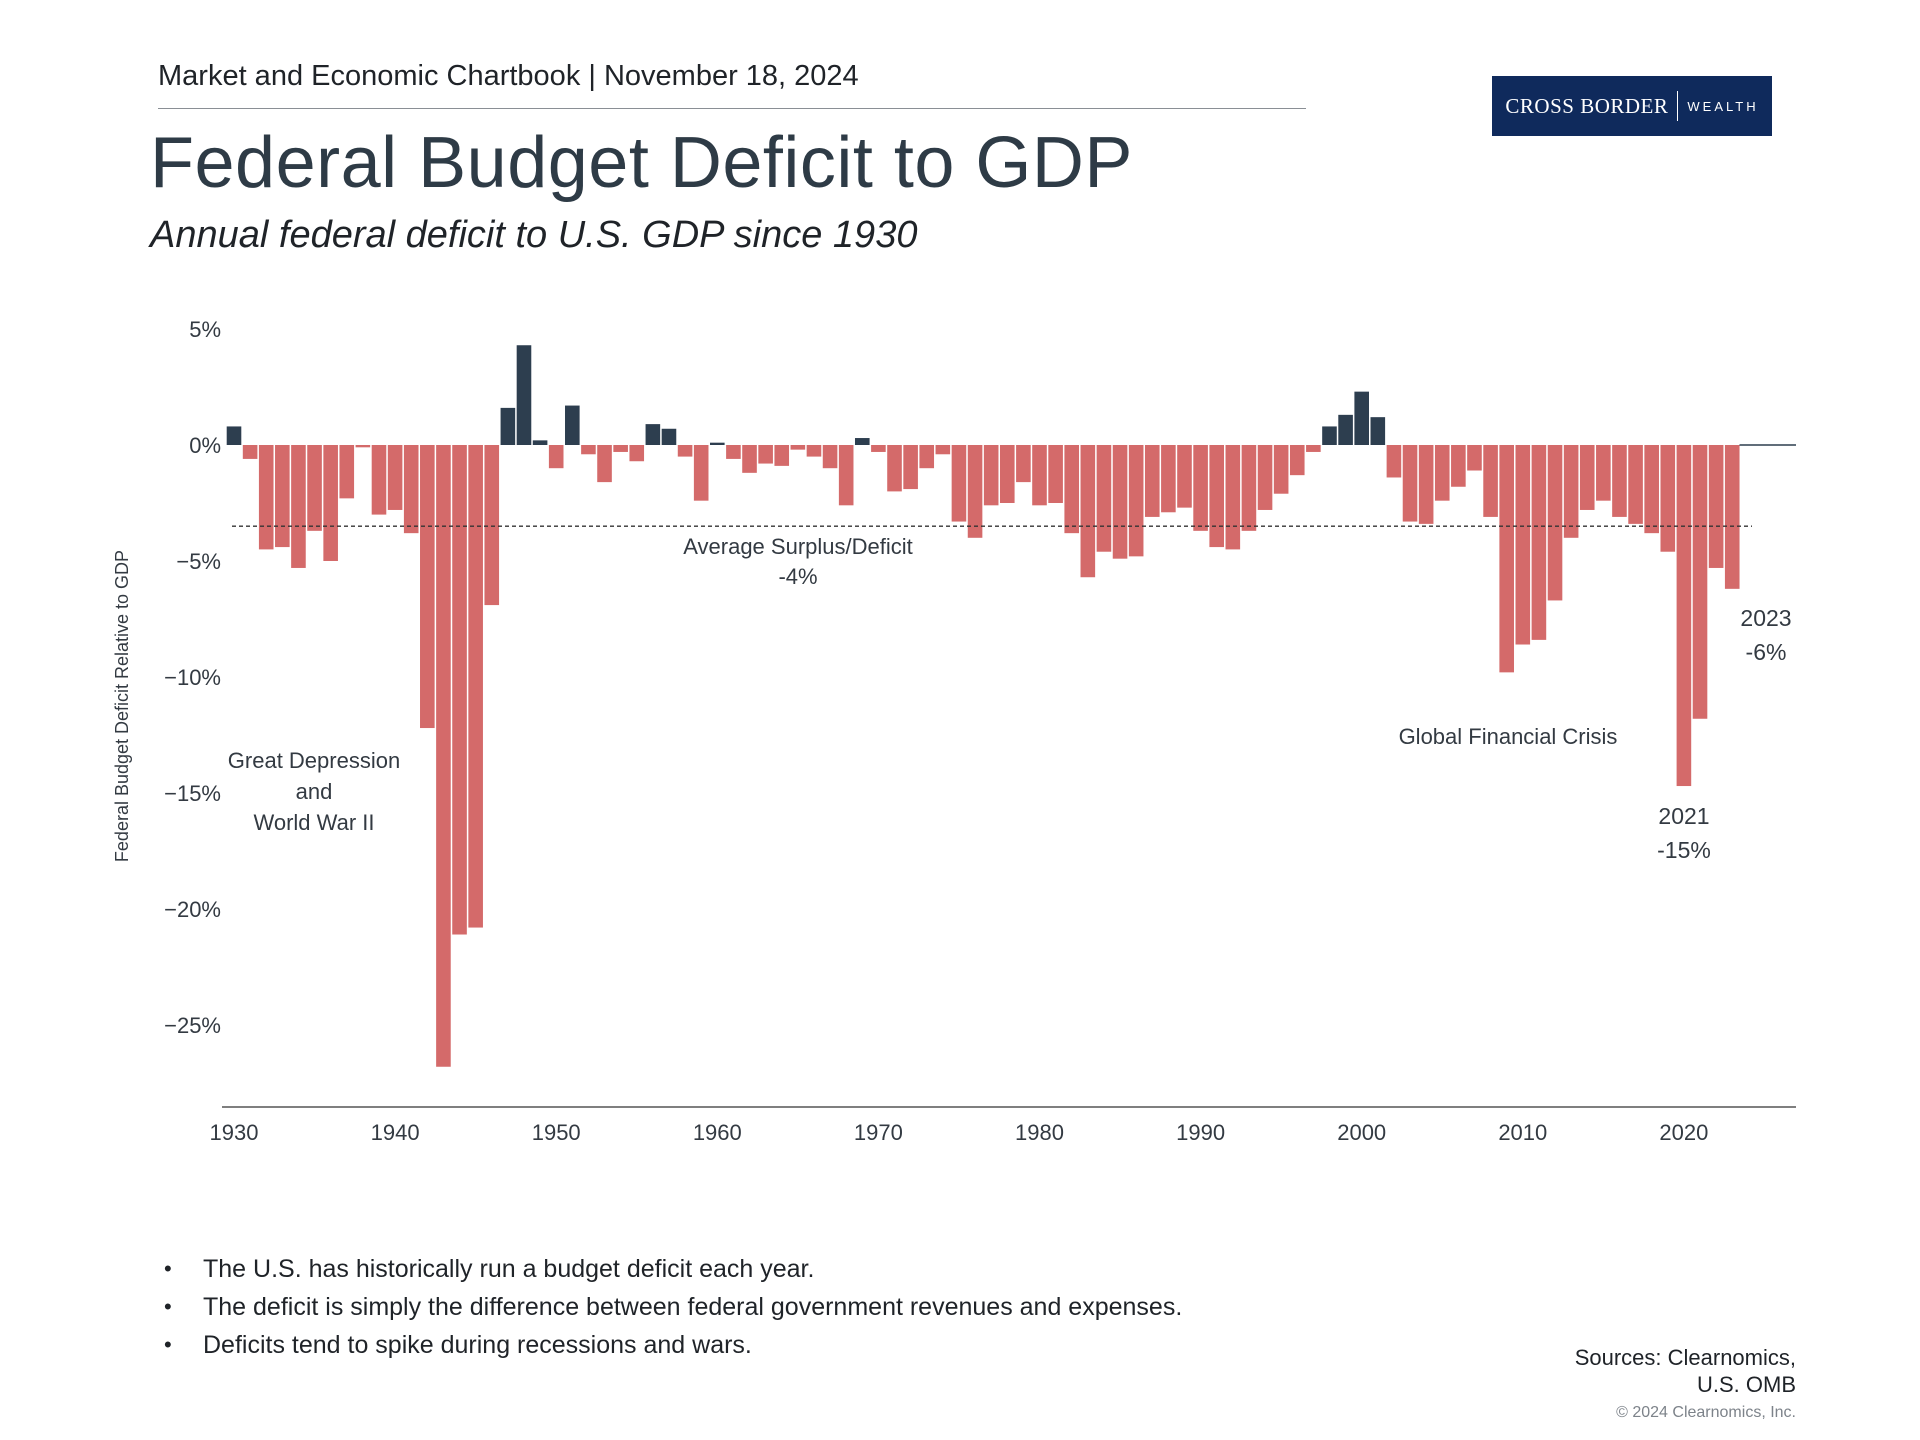 Image resolution: width=1920 pixels, height=1440 pixels. I want to click on bar-2003, so click(1410, 483).